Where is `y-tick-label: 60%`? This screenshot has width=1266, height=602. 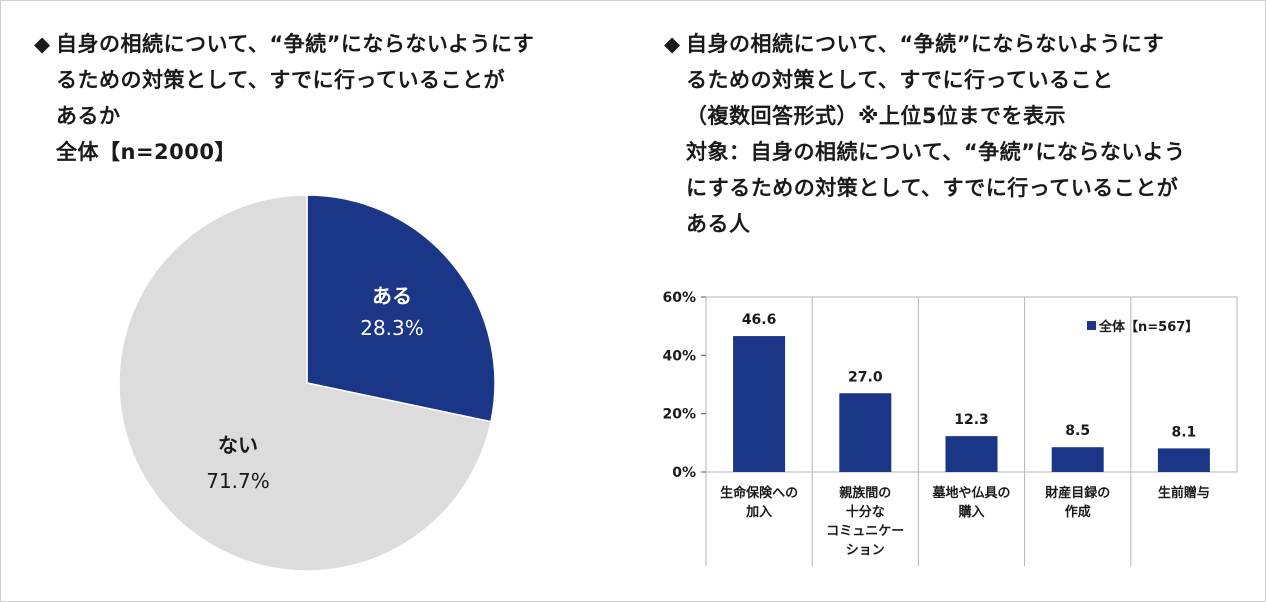 y-tick-label: 60% is located at coordinates (679, 298).